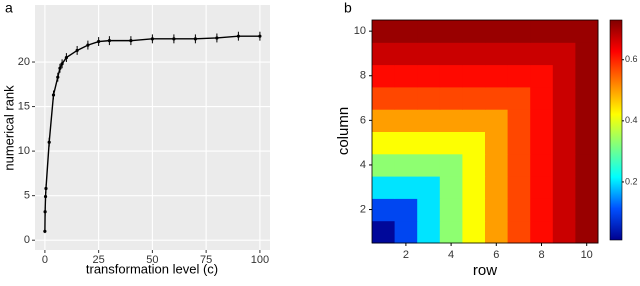 The height and width of the screenshot is (286, 640). What do you see at coordinates (206, 260) in the screenshot?
I see `x-tick-label: 75` at bounding box center [206, 260].